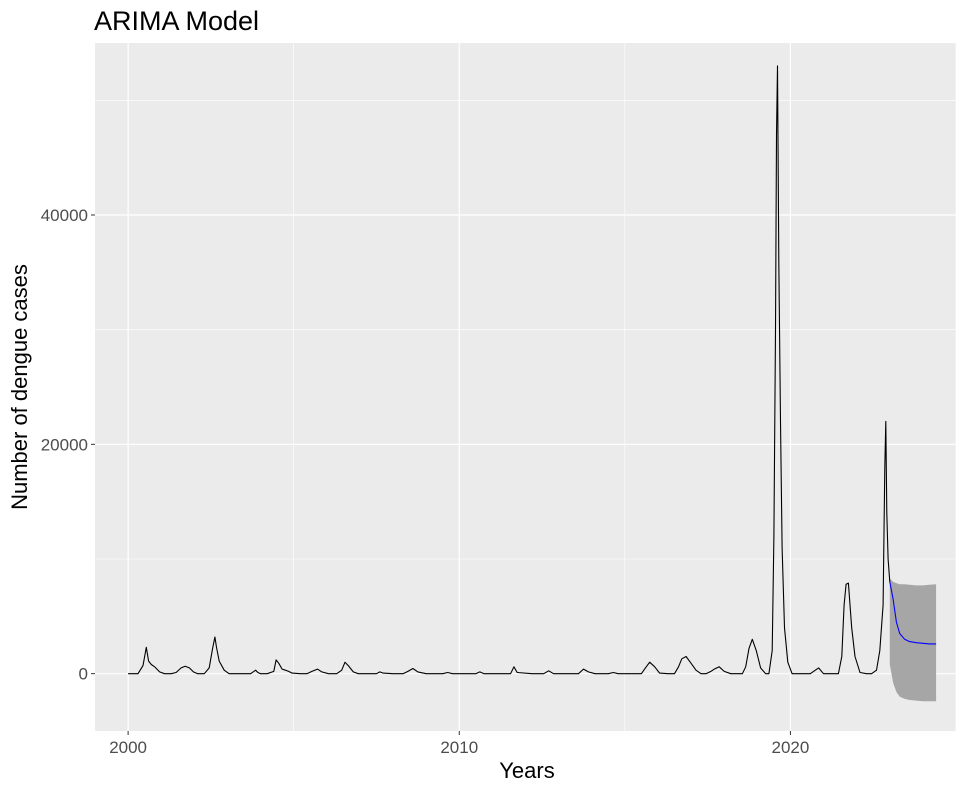 This screenshot has width=966, height=791. What do you see at coordinates (19, 387) in the screenshot?
I see `y-axis-title: Number of dengue cases` at bounding box center [19, 387].